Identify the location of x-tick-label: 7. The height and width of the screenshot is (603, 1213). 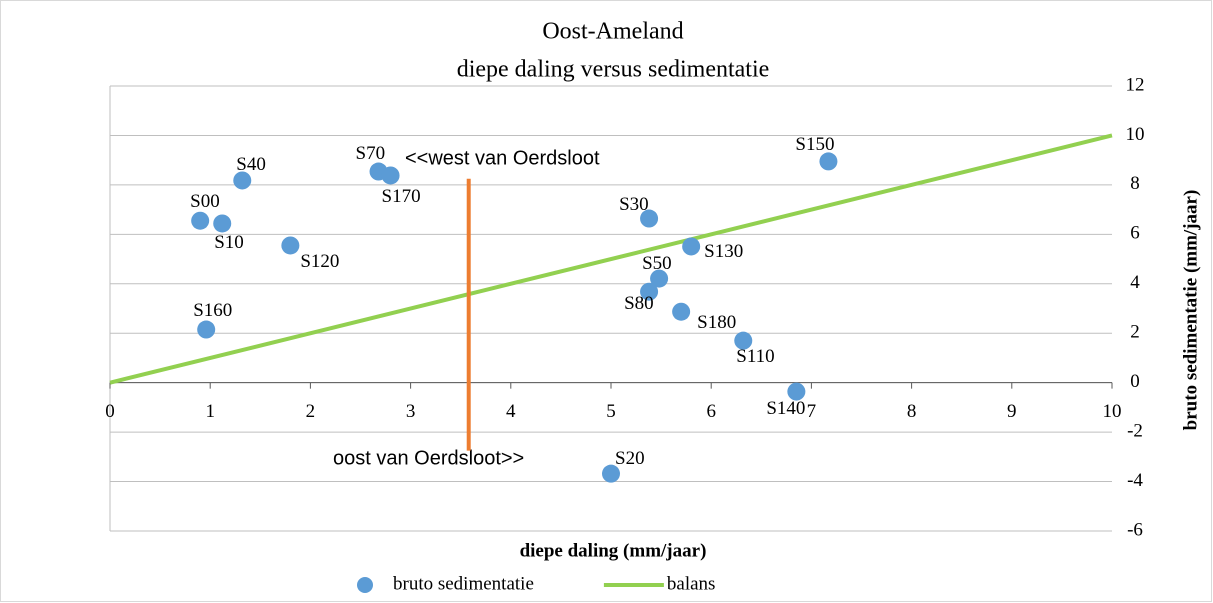
(812, 411).